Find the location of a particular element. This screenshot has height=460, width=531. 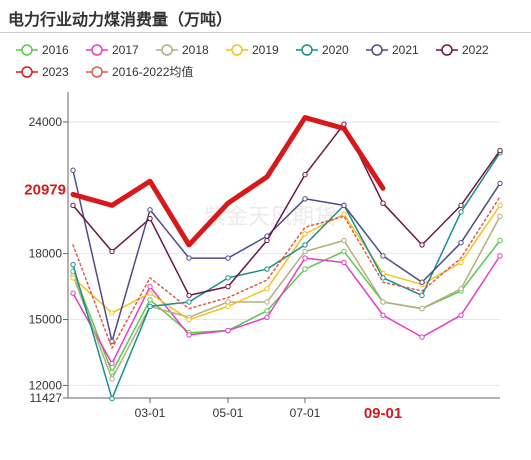

highlight-y-label: 20979 is located at coordinates (45, 189).